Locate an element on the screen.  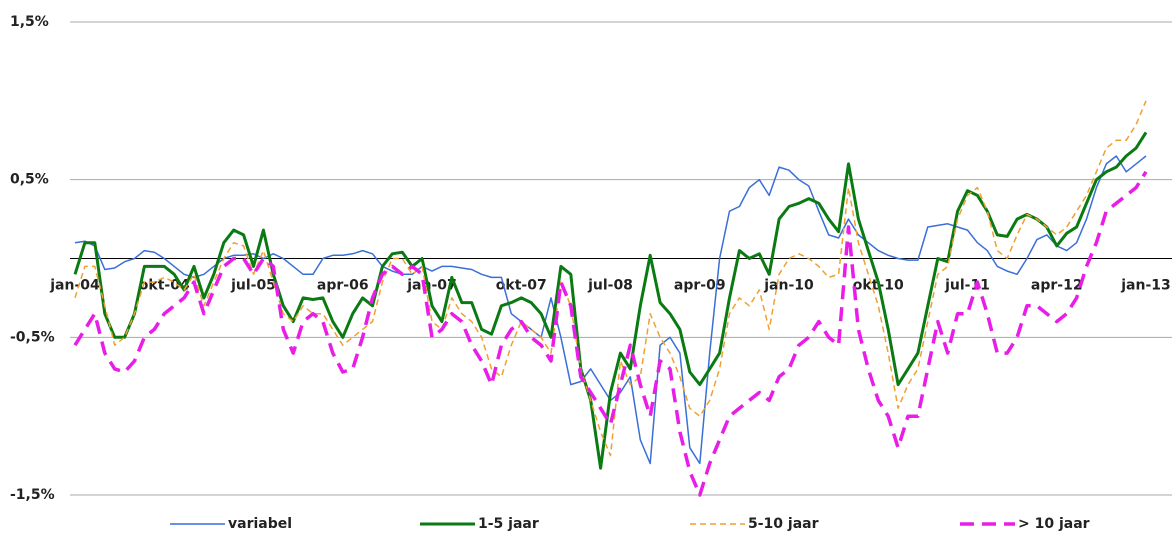
x-tick-label: okt-07 is located at coordinates (521, 286).